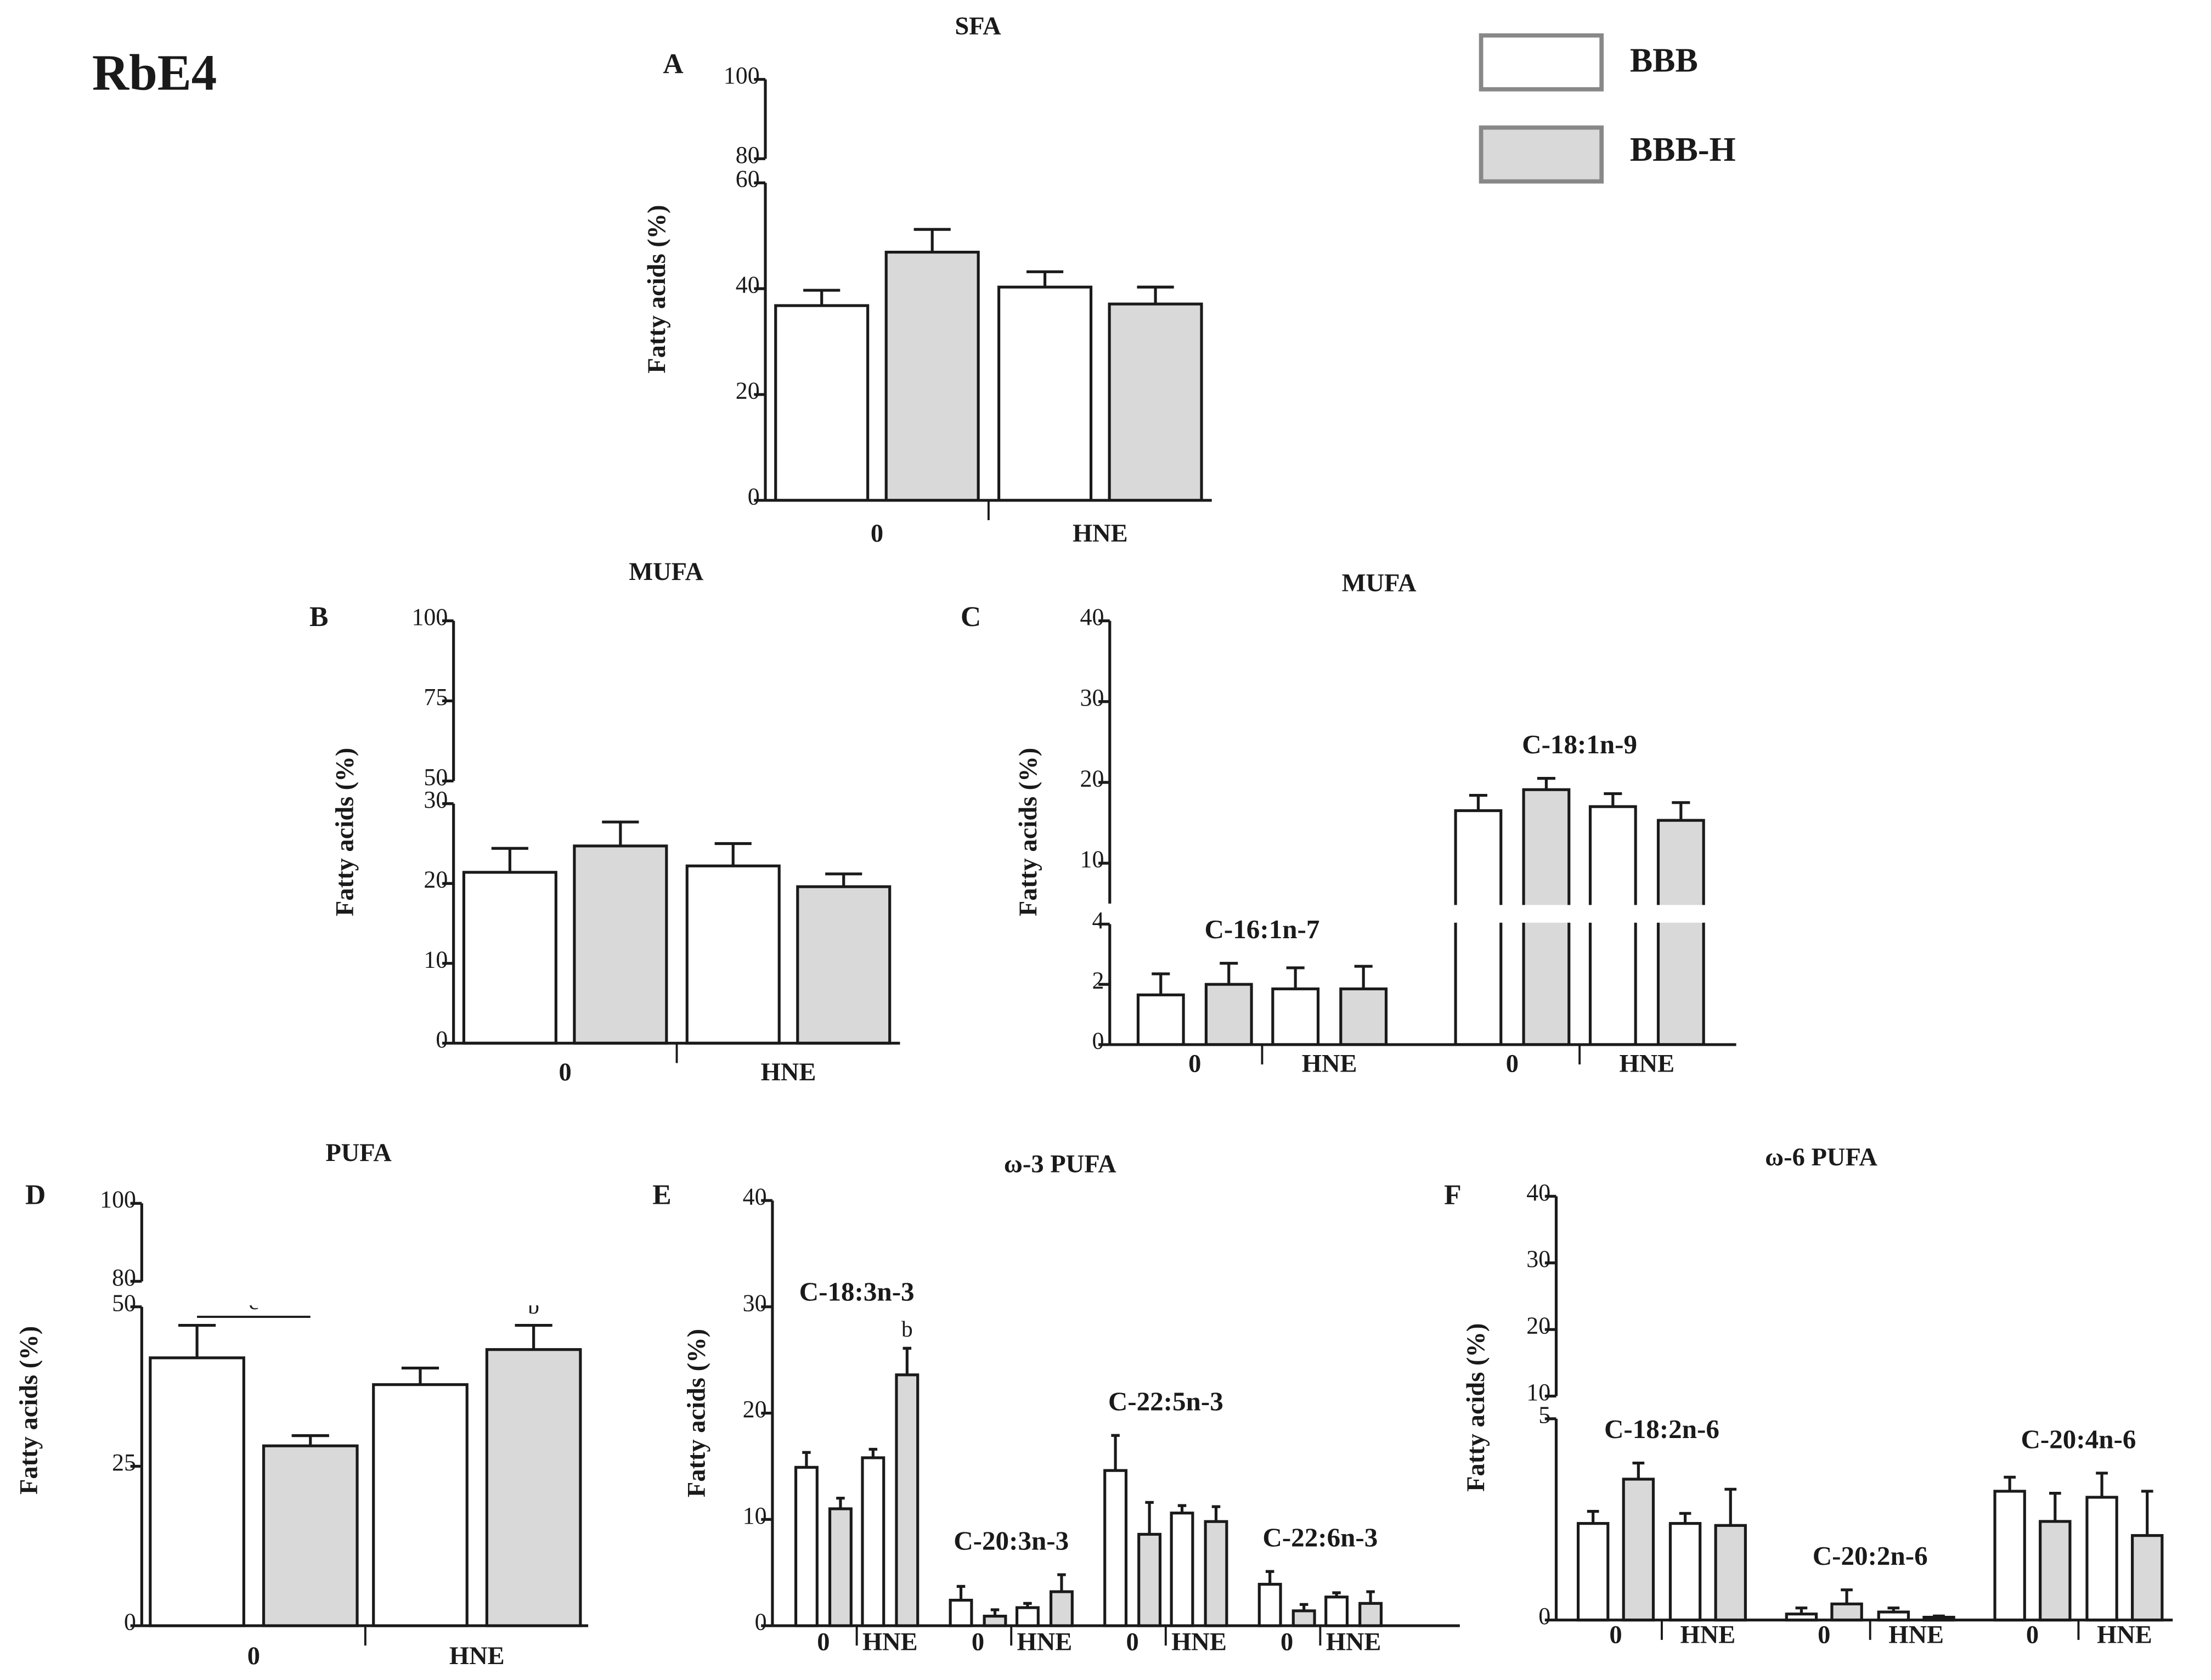  I want to click on group-label: C-18:3n-3, so click(857, 1291).